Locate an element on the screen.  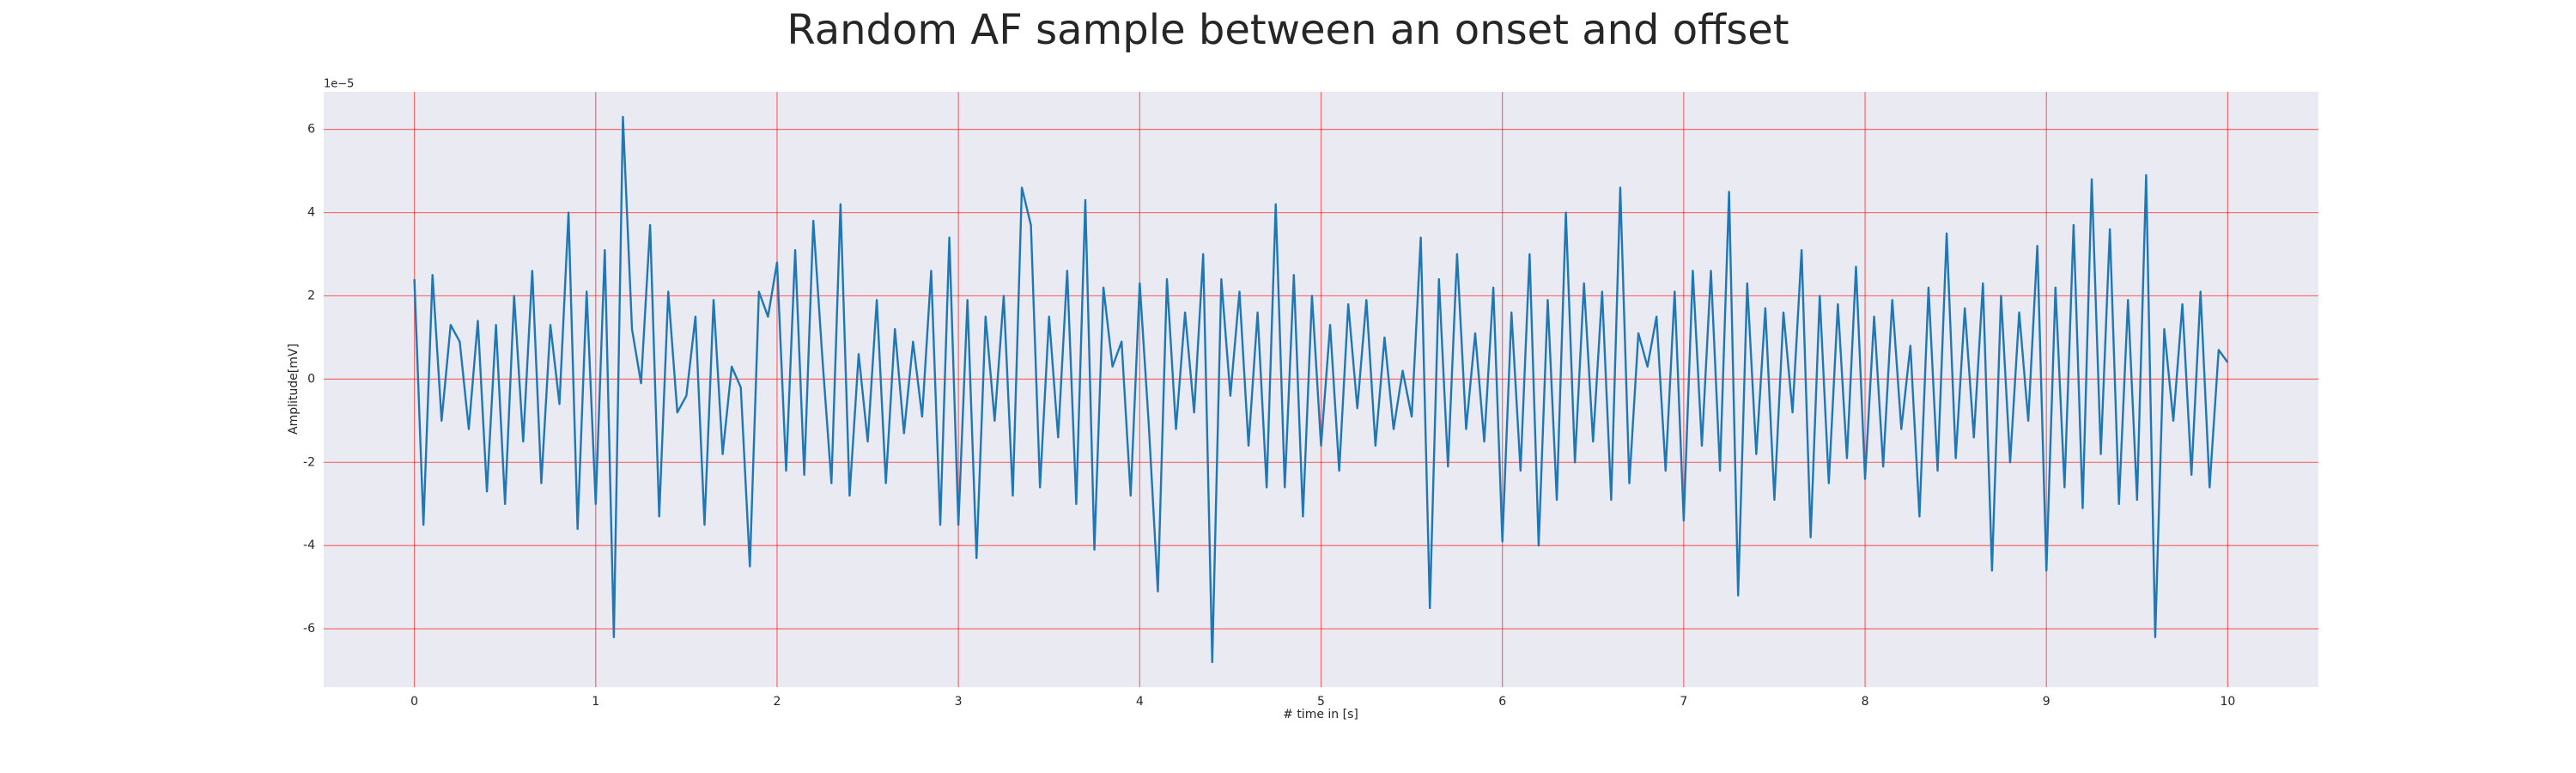
y-tick-label: 4 is located at coordinates (311, 213).